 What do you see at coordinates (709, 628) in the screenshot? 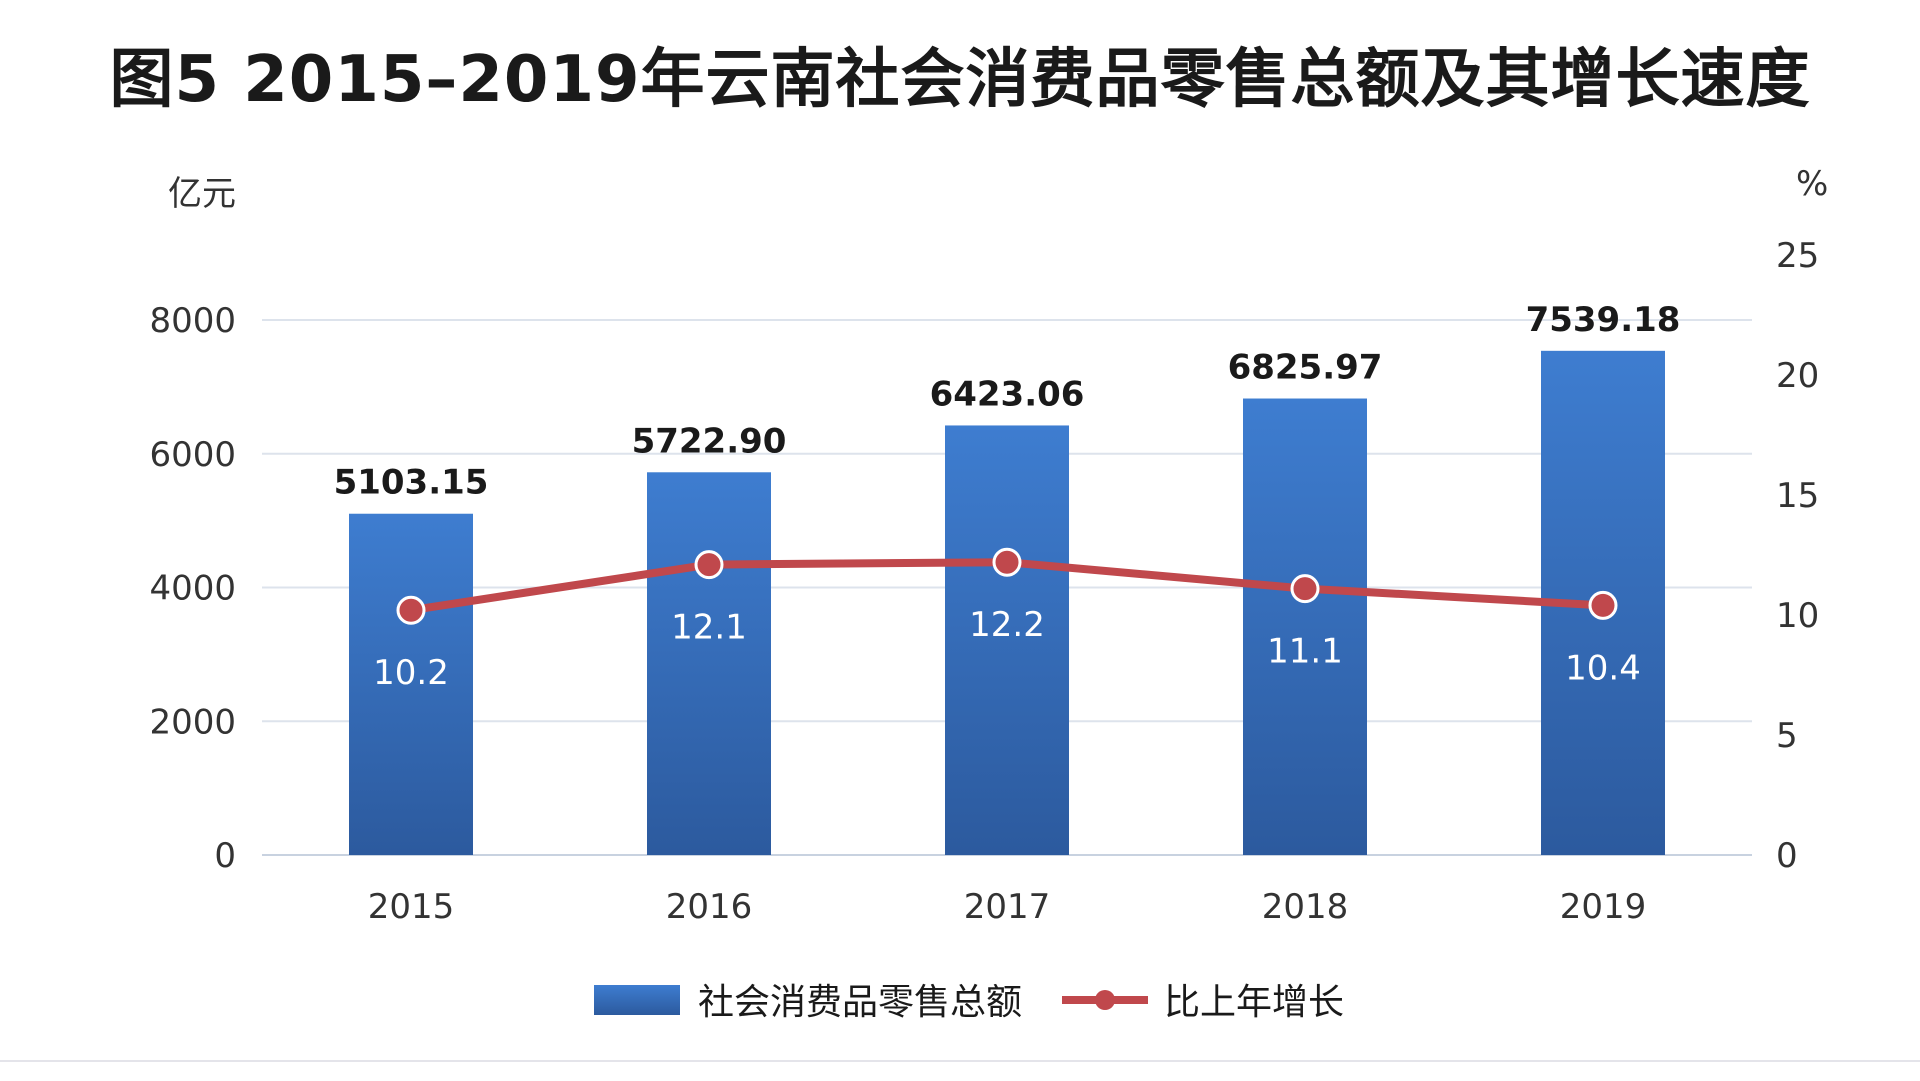
I see `growth-value-label: 12.1` at bounding box center [709, 628].